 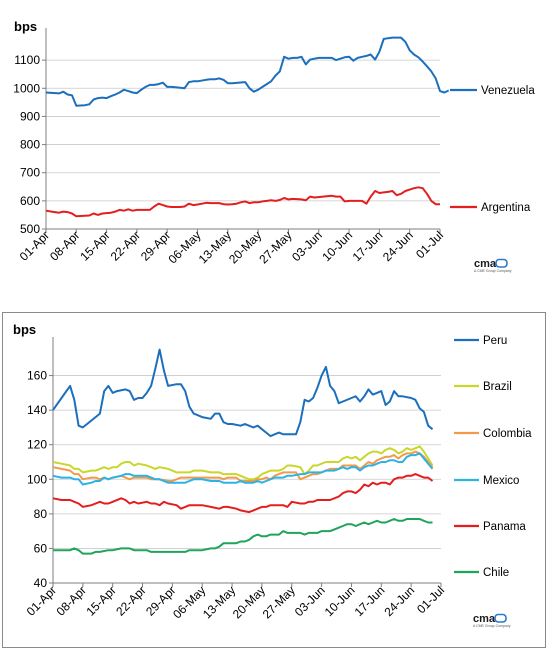 I want to click on chart1-x-tick-label-08-apr: 08-Apr, so click(x=71, y=600).